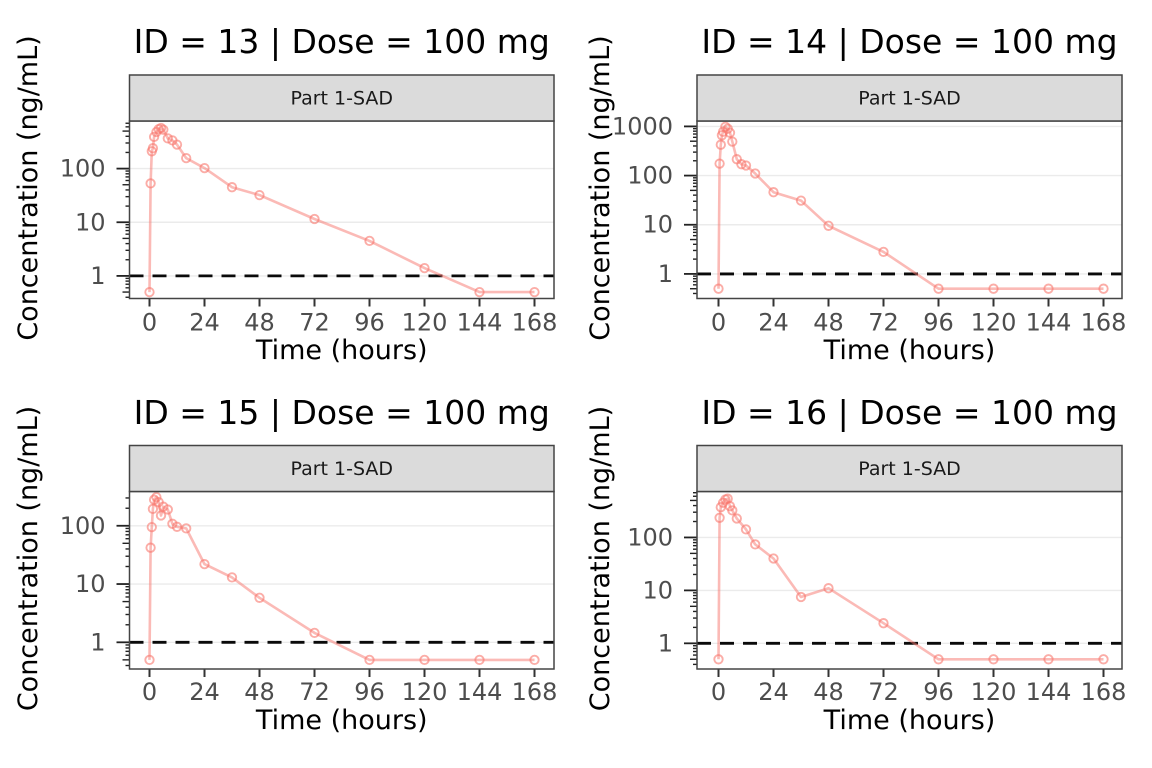 This screenshot has height=768, width=1152. Describe the element at coordinates (342, 41) in the screenshot. I see `panel-title: ID = 13 | Dose = 100 mg` at that location.